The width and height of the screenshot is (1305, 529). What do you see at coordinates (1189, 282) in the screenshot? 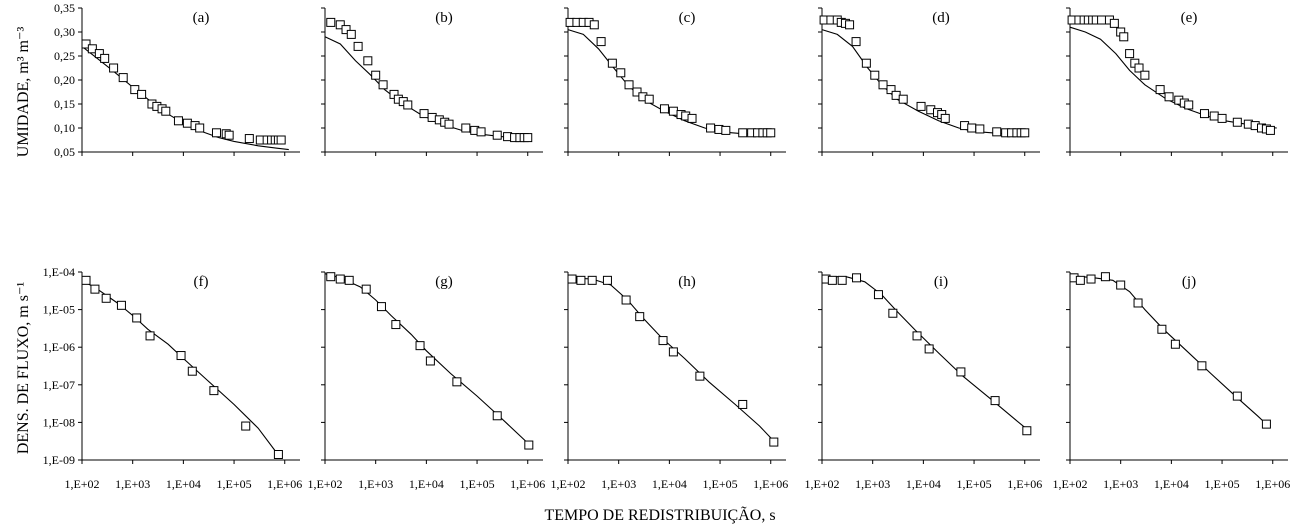
I see `panel-label: (j)` at bounding box center [1189, 282].